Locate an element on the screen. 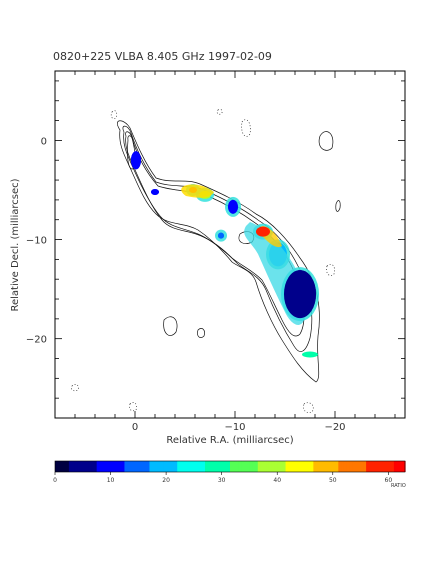 The height and width of the screenshot is (572, 426). colorbar-tick-label: 40 is located at coordinates (277, 480).